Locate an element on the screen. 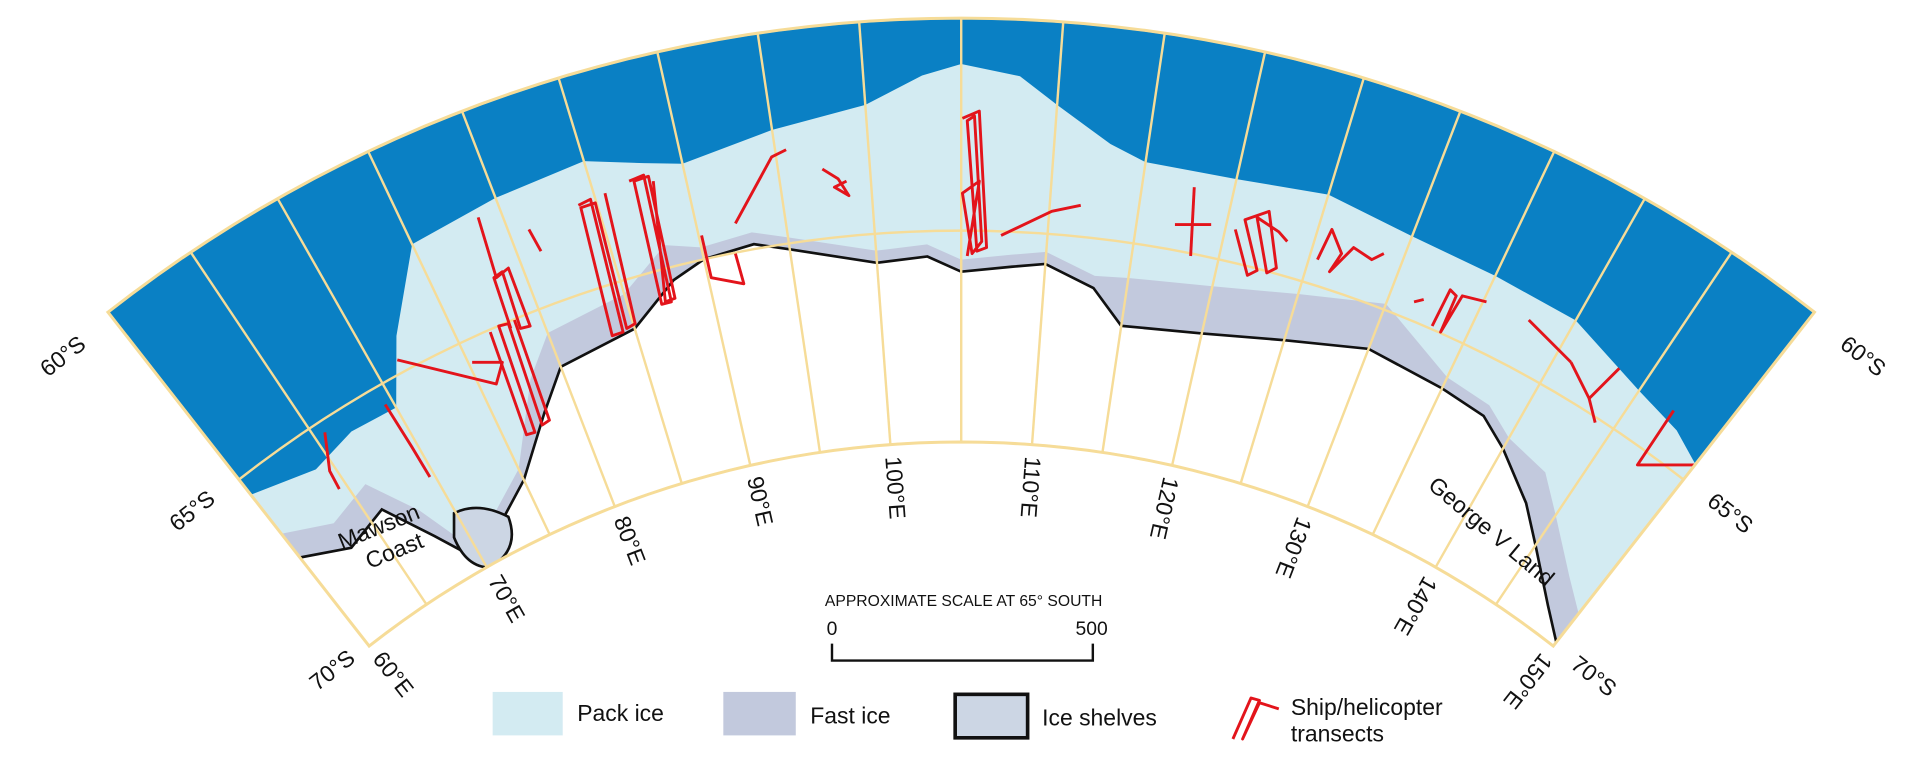 This screenshot has width=1920, height=768. longitude-label: 90°E is located at coordinates (760, 501).